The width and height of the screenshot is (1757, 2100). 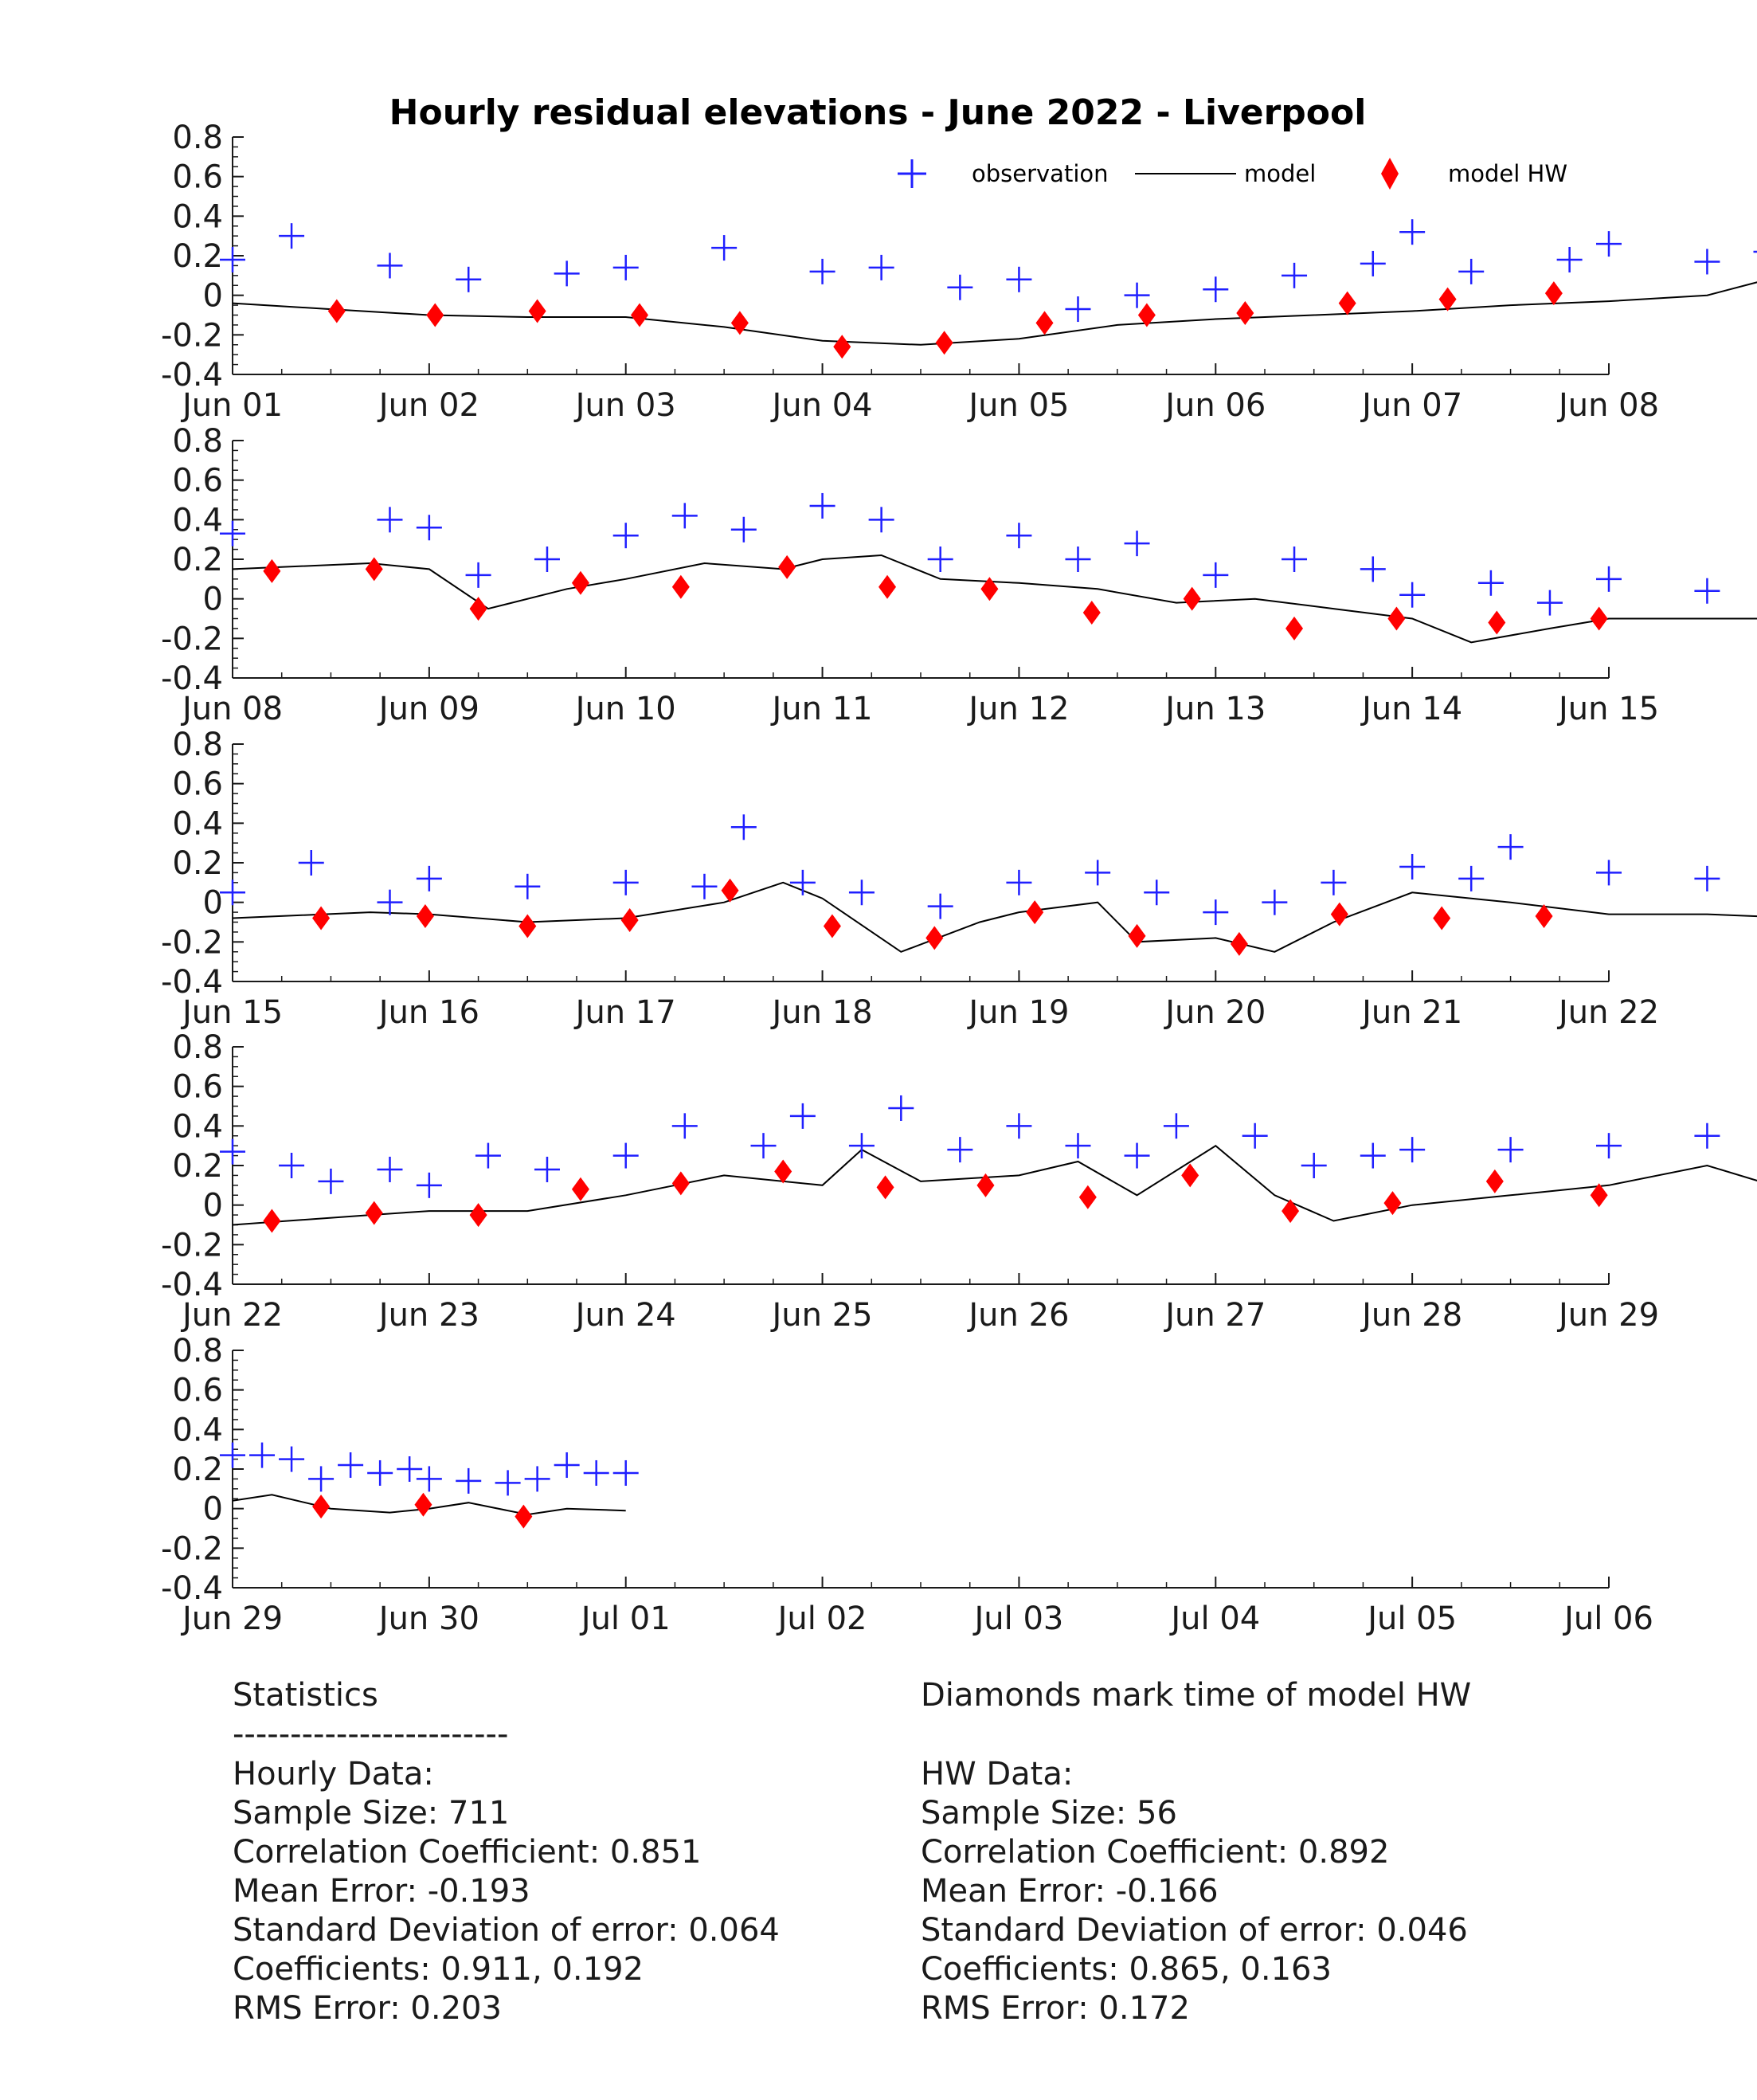 I want to click on x-tick-label: Jun 25, so click(x=821, y=1315).